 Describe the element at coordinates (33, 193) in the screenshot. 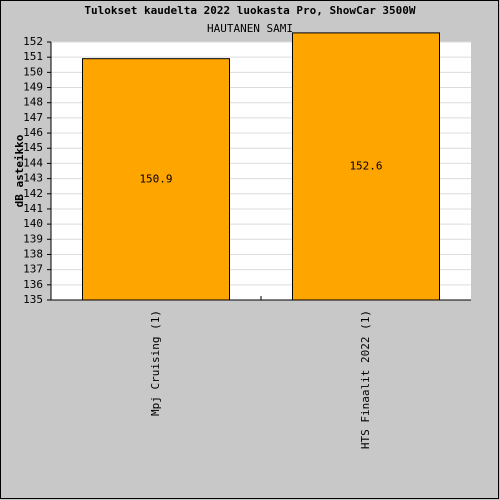

I see `y-tick-label: 142` at that location.